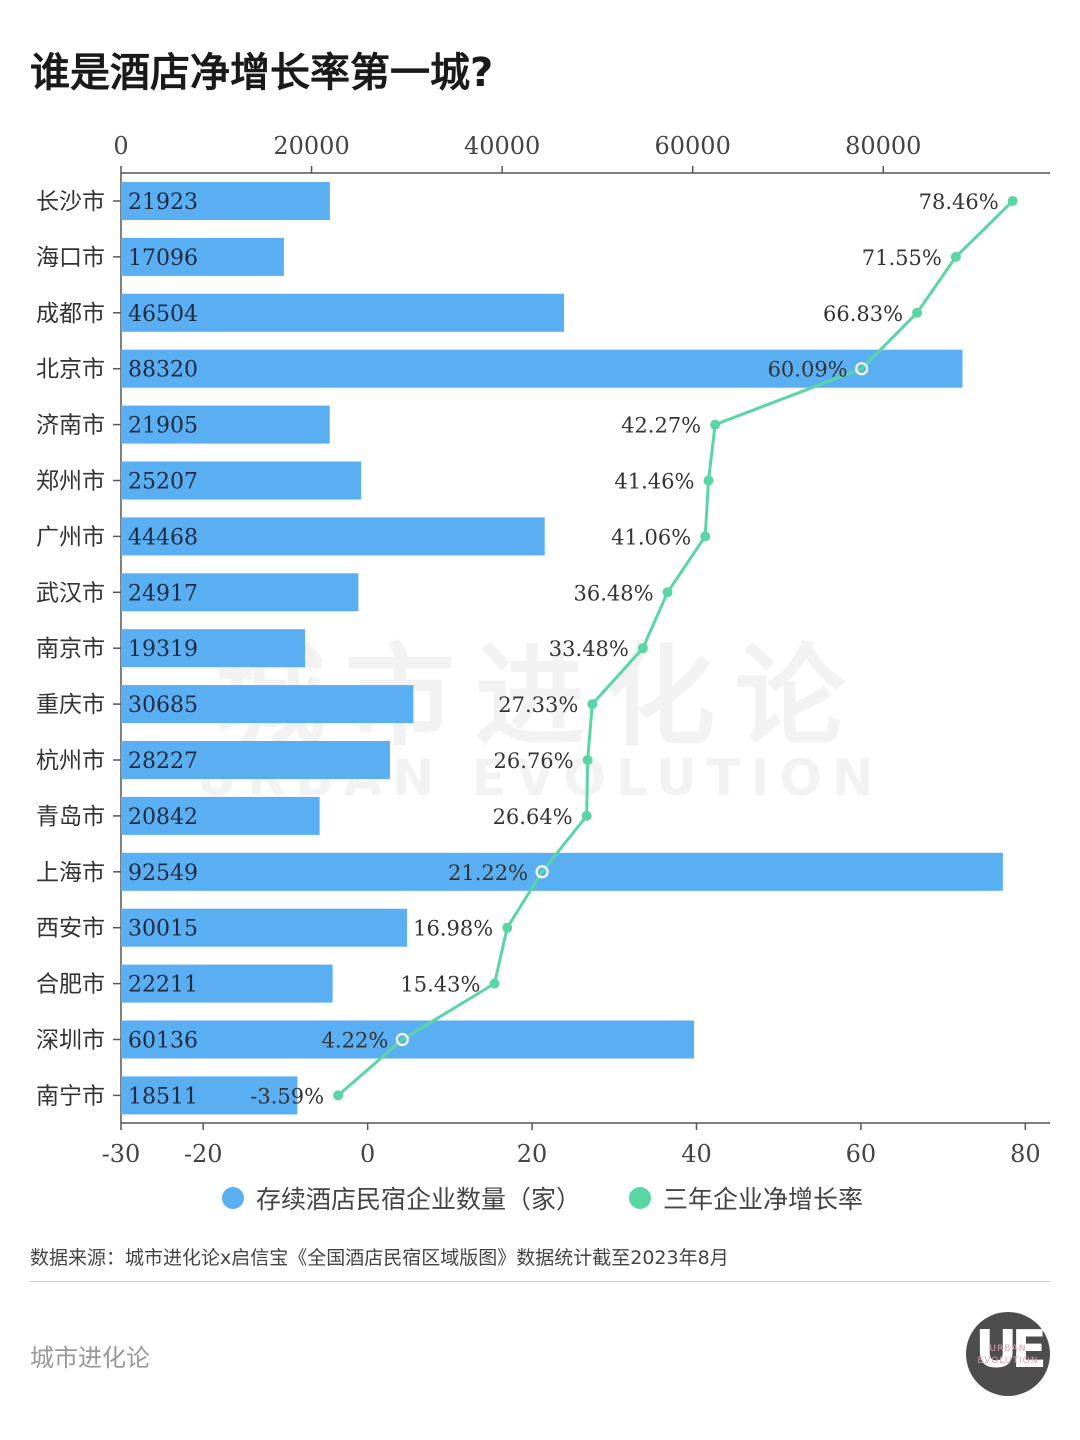 This screenshot has width=1080, height=1440. What do you see at coordinates (70, 482) in the screenshot?
I see `category-label: 郑州市` at bounding box center [70, 482].